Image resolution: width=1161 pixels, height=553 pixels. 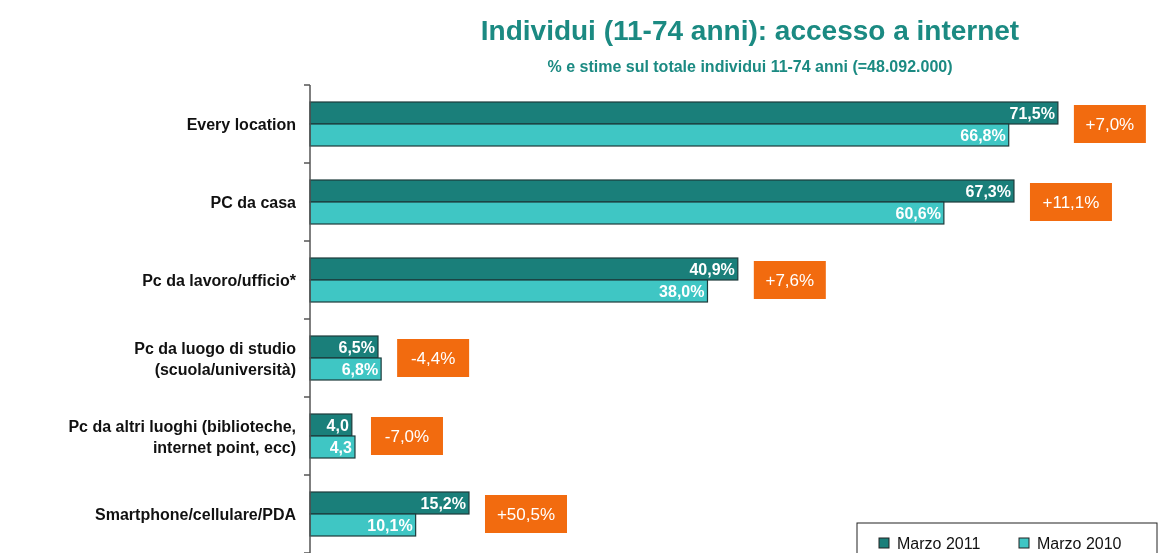 I want to click on y-tick-label: Every location, so click(x=241, y=124).